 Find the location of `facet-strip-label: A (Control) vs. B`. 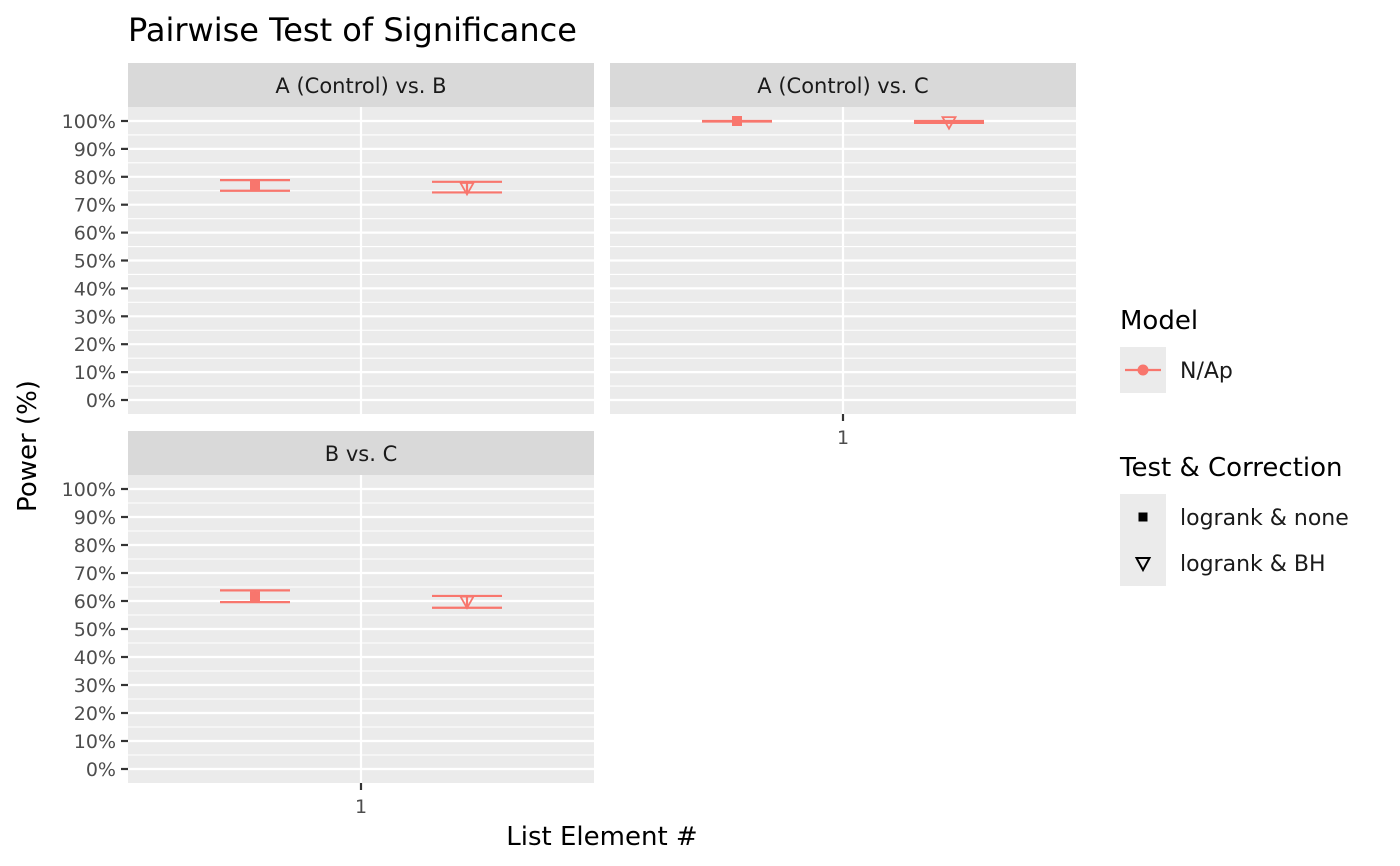

facet-strip-label: A (Control) vs. B is located at coordinates (360, 86).